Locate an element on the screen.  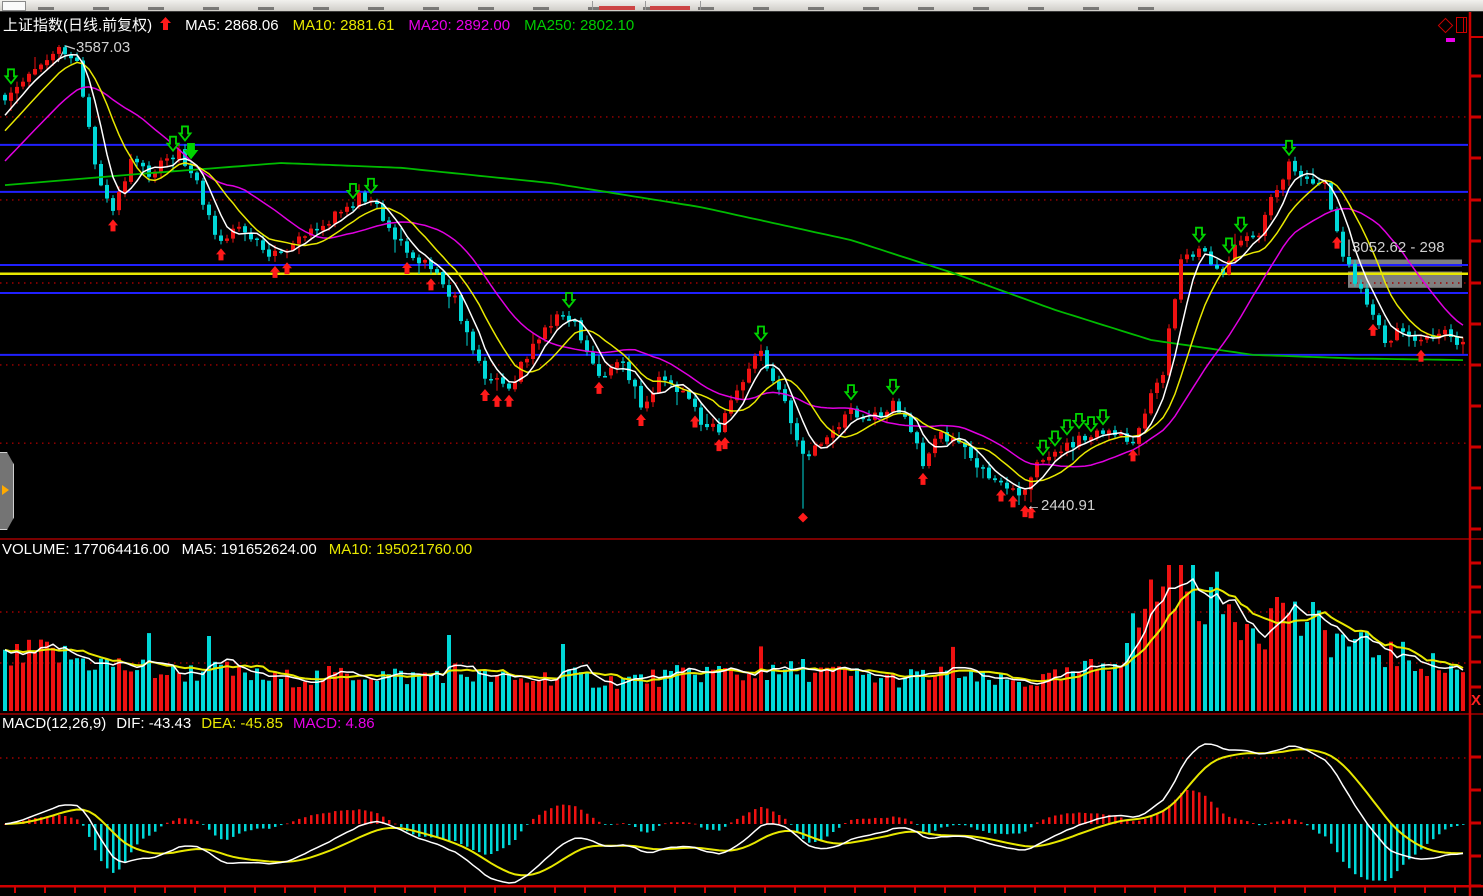
restore-window-icon is located at coordinates (1461, 25).